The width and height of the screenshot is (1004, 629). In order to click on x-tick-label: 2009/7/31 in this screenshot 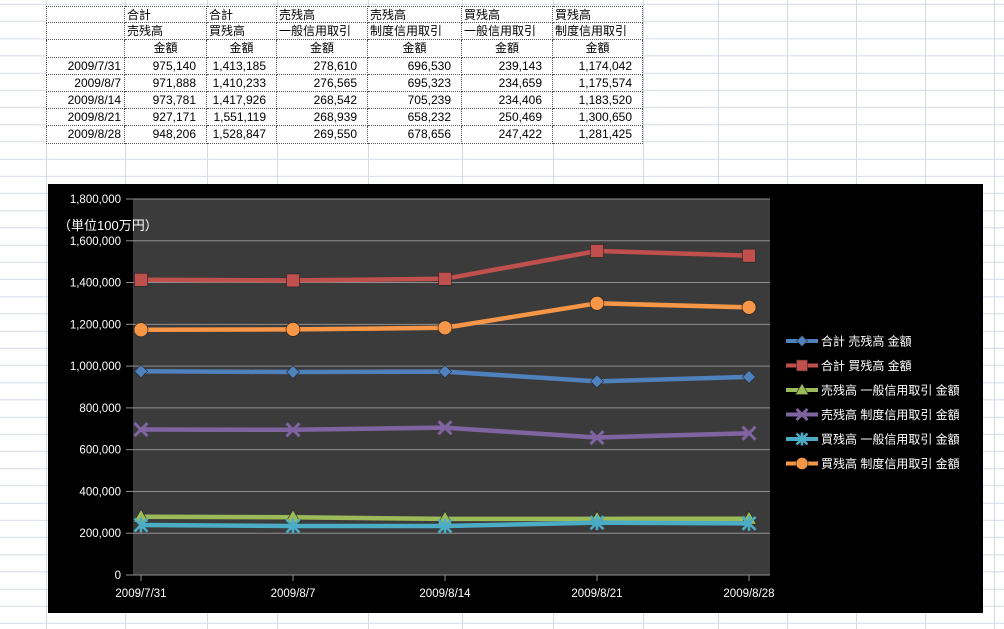, I will do `click(140, 594)`.